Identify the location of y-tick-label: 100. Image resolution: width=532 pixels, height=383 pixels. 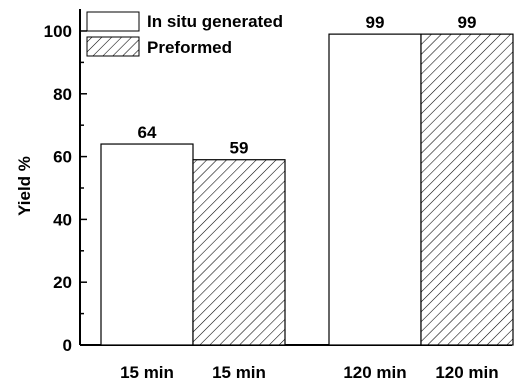
(58, 31).